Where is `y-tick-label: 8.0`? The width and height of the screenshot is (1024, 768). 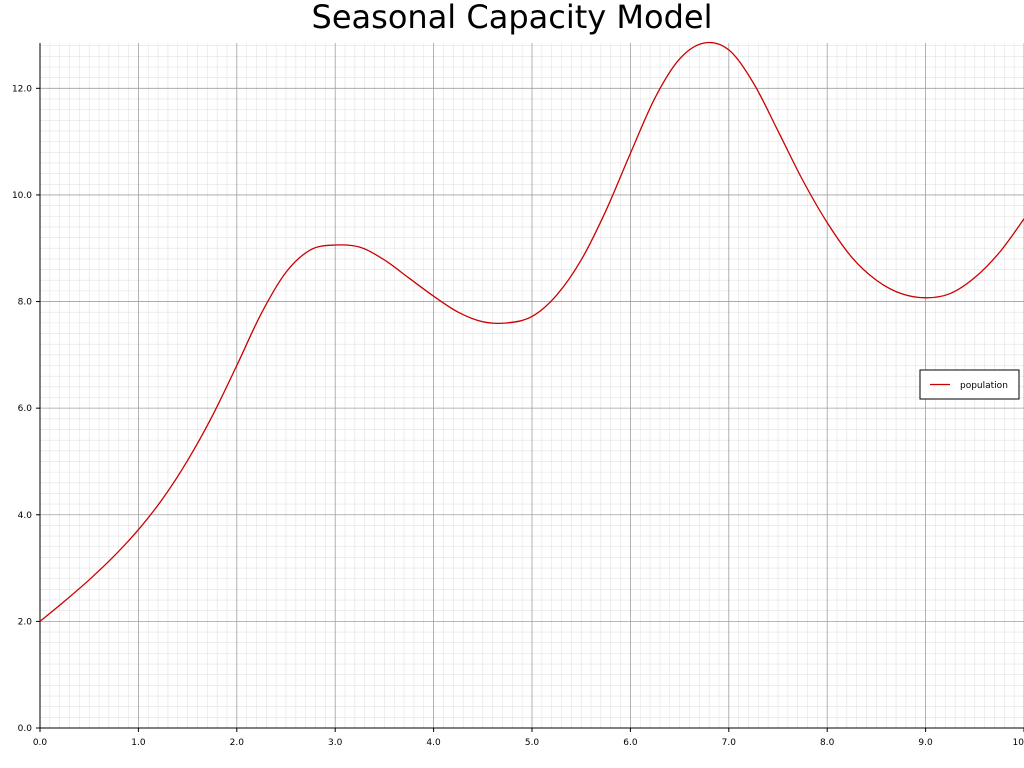
y-tick-label: 8.0 is located at coordinates (25, 303).